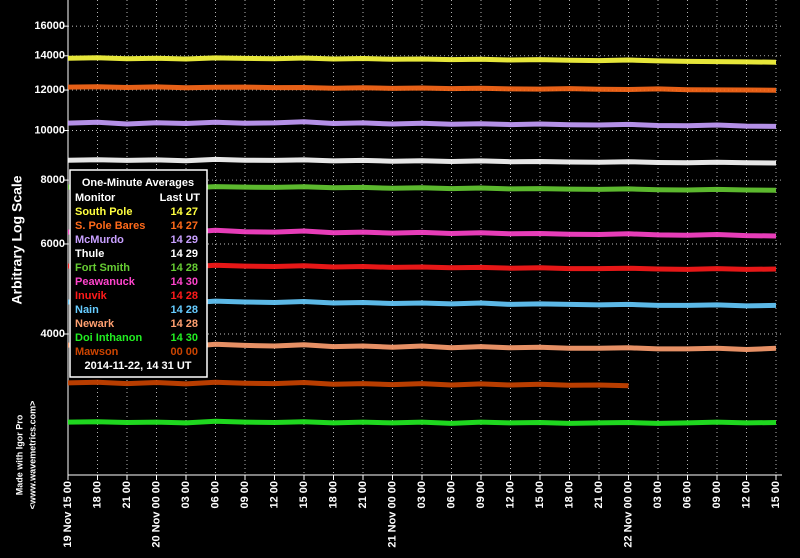 The height and width of the screenshot is (558, 800). Describe the element at coordinates (53, 244) in the screenshot. I see `y-tick-label: 6000` at that location.